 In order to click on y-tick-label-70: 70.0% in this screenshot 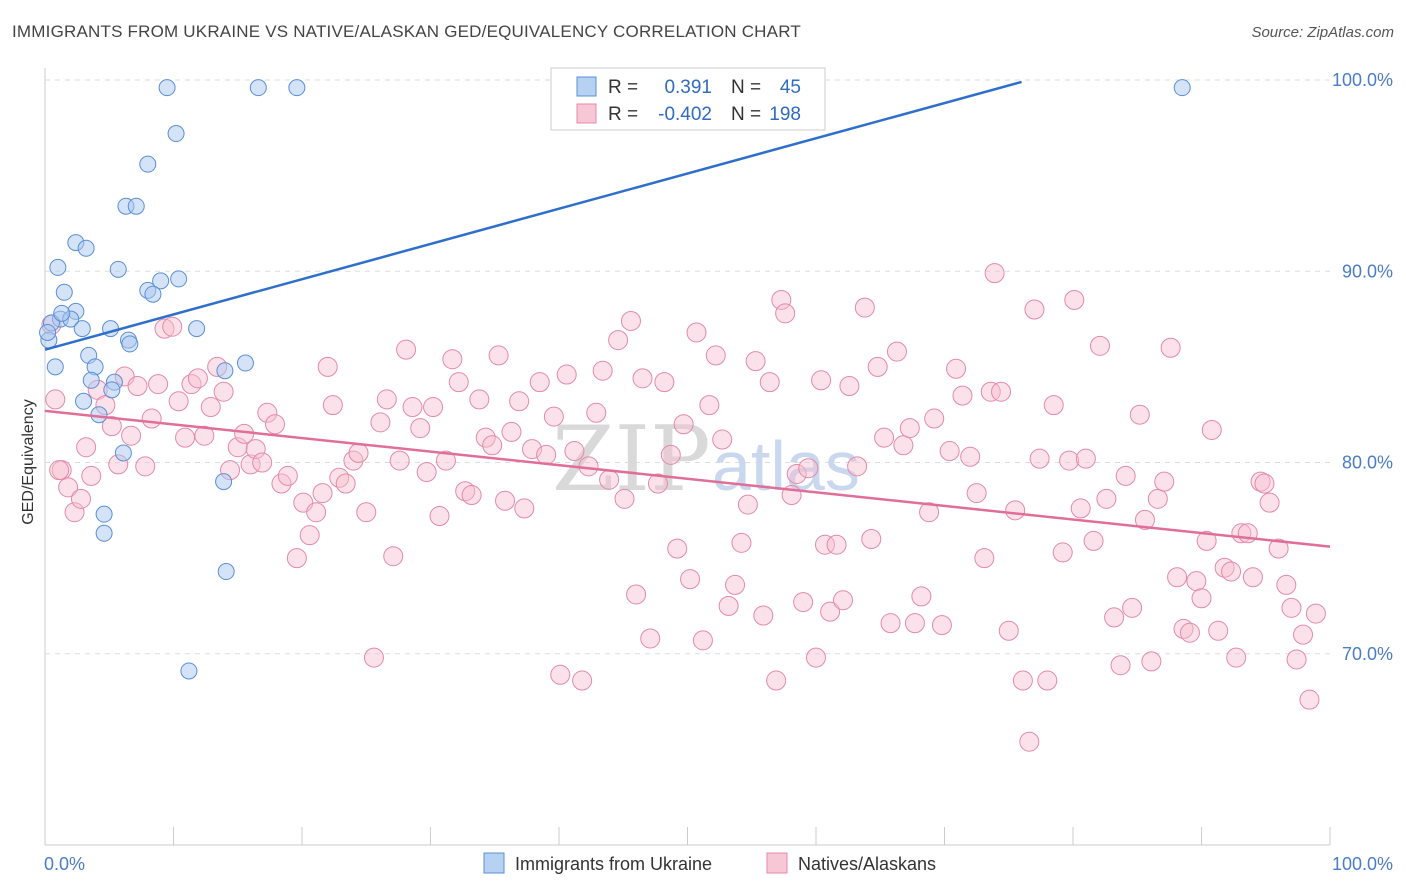, I will do `click(1367, 654)`.